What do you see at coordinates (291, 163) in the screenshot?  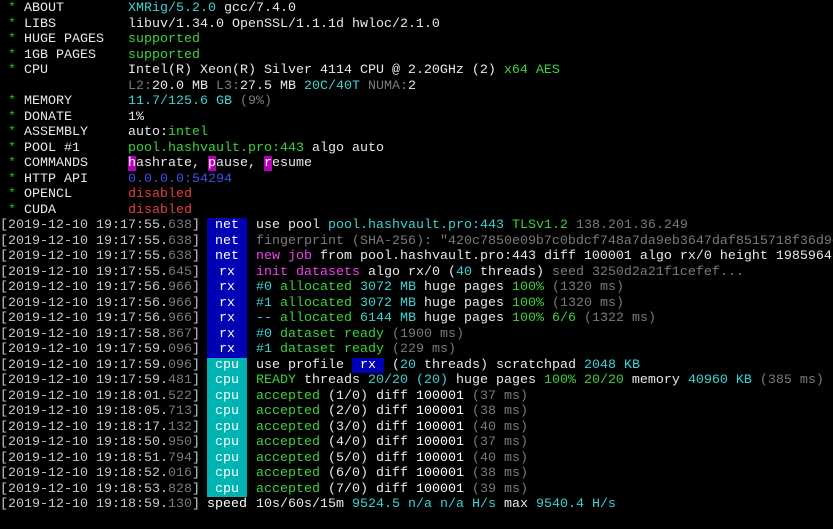 I see `value-segment: esume` at bounding box center [291, 163].